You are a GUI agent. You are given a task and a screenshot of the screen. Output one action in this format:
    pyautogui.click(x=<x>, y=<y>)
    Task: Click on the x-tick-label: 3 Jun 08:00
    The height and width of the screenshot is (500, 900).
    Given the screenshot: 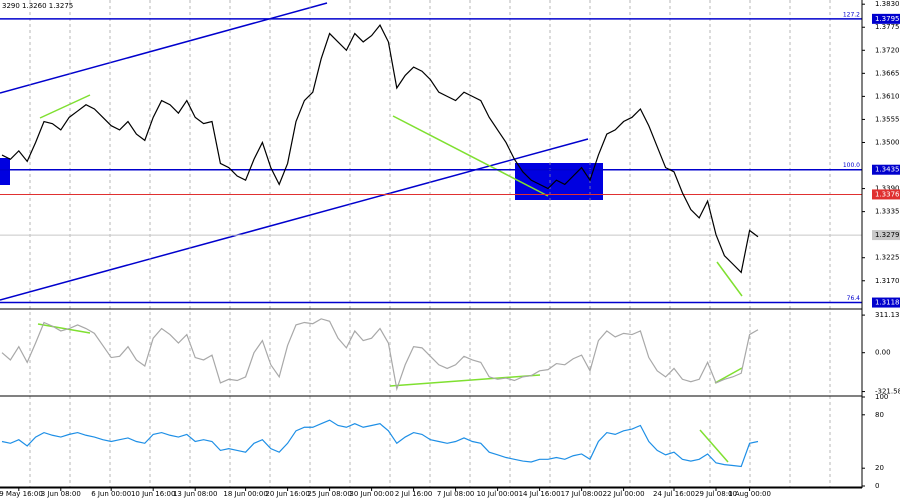 What is the action you would take?
    pyautogui.click(x=61, y=494)
    